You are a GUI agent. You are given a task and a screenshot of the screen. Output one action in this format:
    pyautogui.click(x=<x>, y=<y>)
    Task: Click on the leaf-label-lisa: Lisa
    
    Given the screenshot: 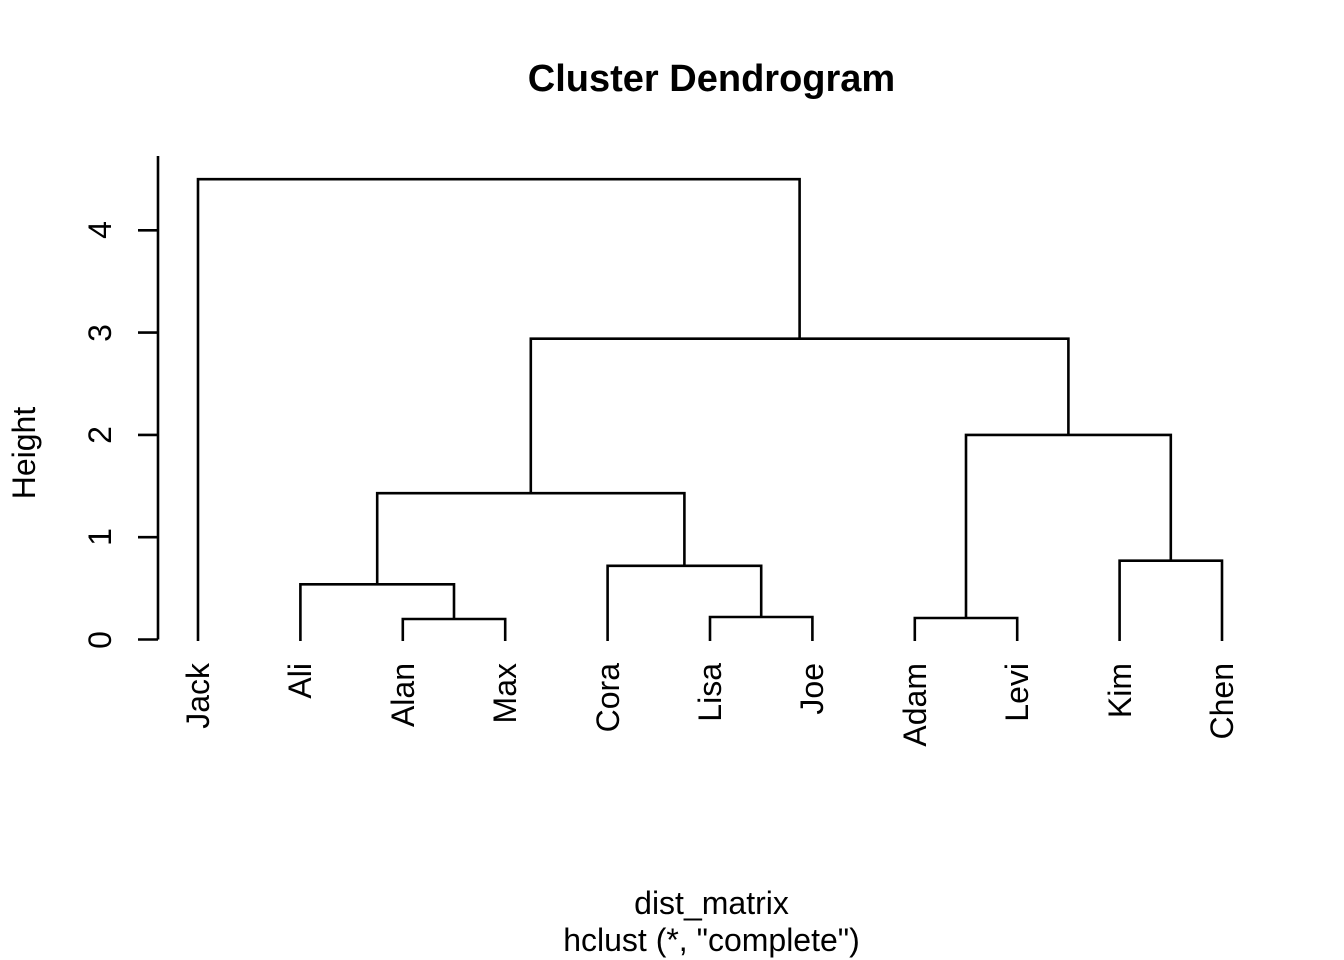 What is the action you would take?
    pyautogui.click(x=710, y=692)
    